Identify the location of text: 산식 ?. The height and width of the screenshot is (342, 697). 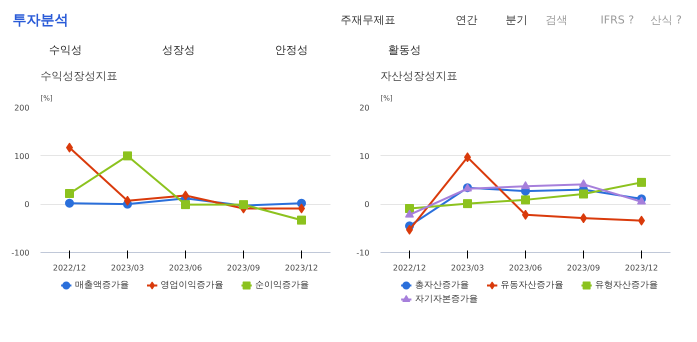
(666, 20).